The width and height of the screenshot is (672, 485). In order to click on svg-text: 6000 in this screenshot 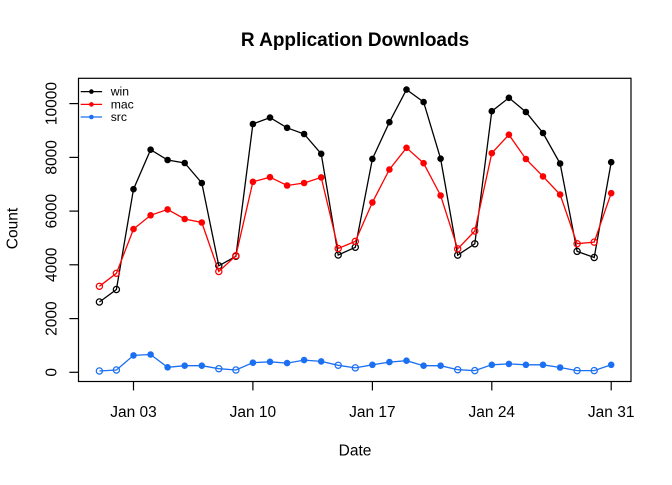, I will do `click(52, 210)`.